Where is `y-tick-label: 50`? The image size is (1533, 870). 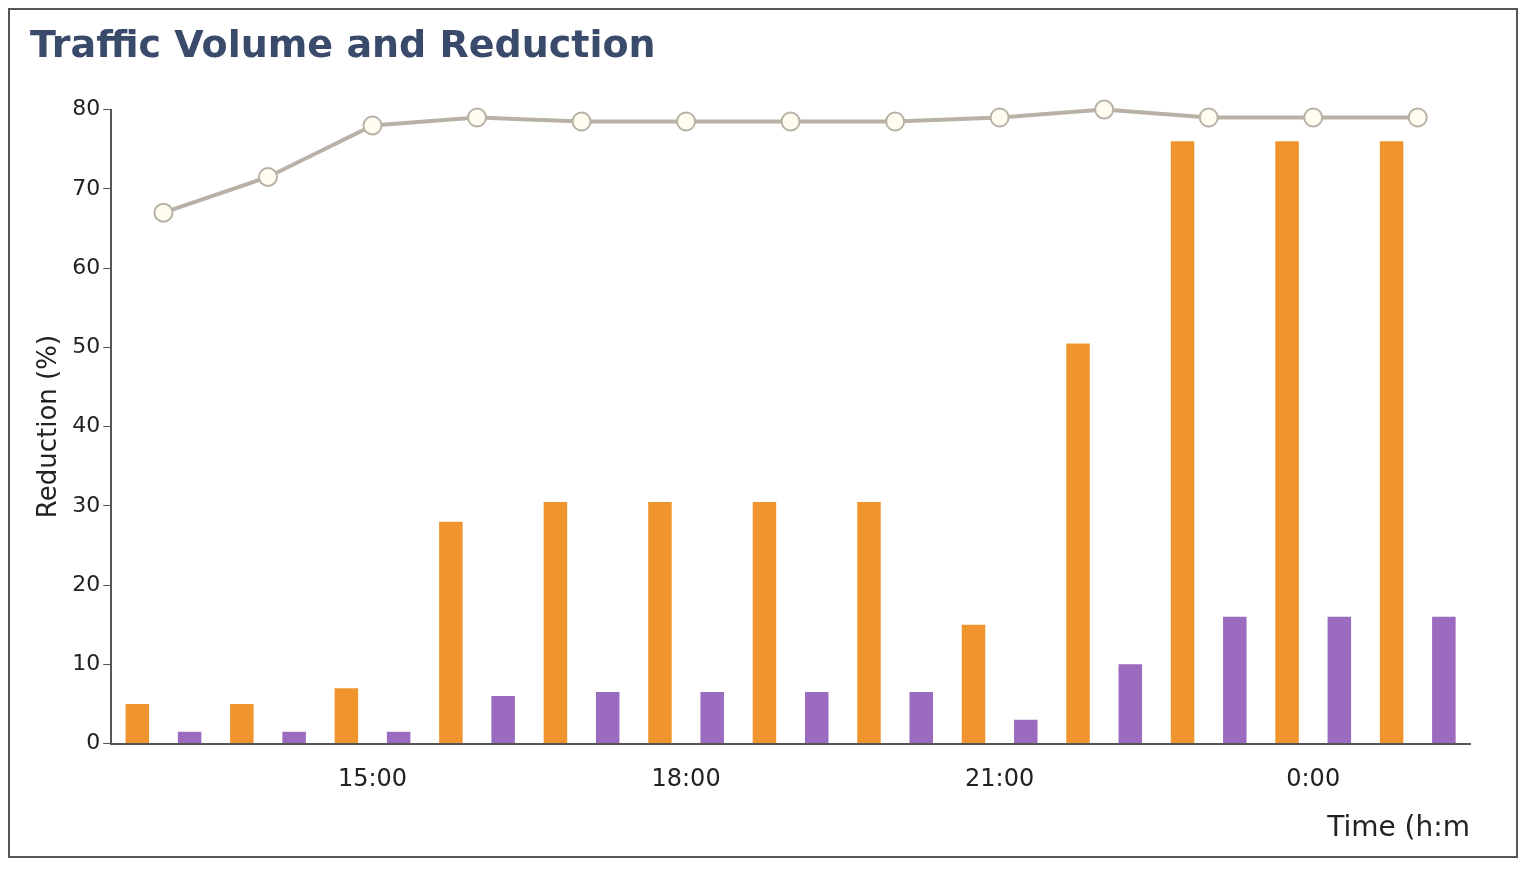
y-tick-label: 50 is located at coordinates (86, 346).